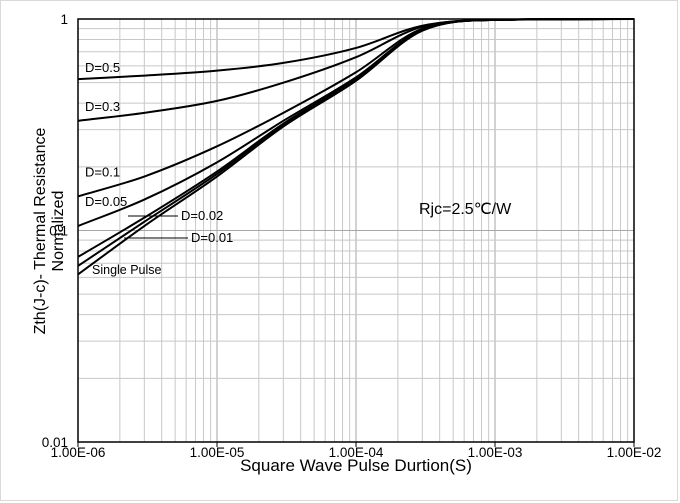 This screenshot has height=503, width=680. Describe the element at coordinates (495, 452) in the screenshot. I see `x-tick-label: 1.00E-03` at that location.